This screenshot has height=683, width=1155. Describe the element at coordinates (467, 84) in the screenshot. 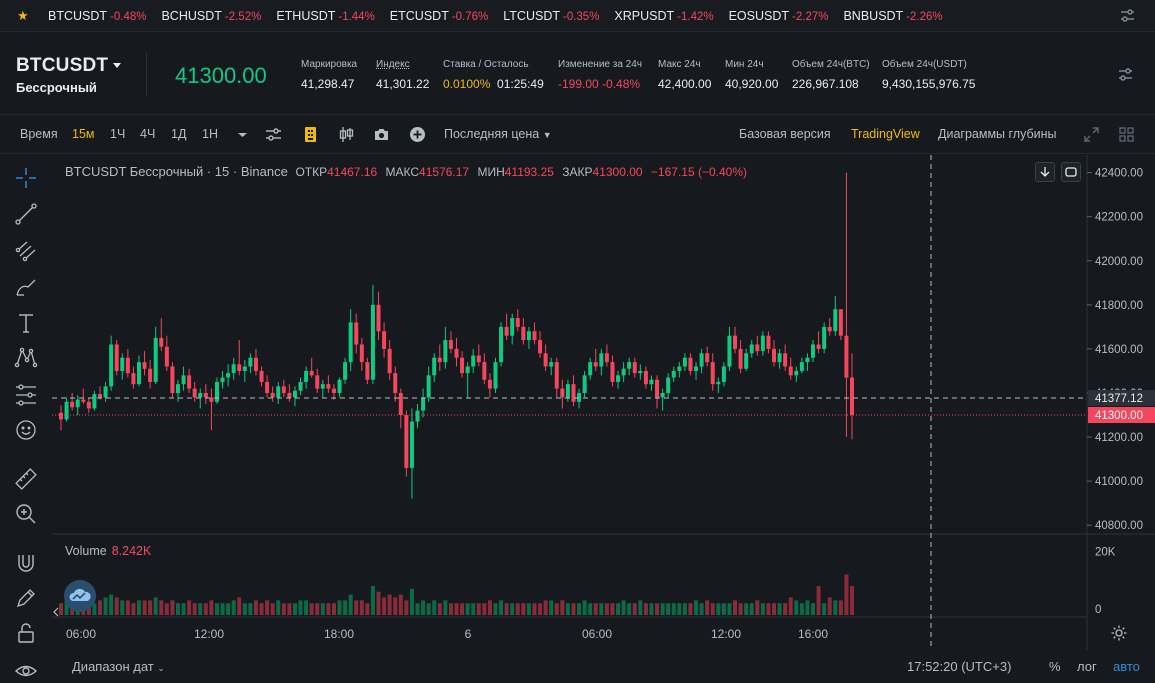

I see `funding-rate-value: 0.0100%` at that location.